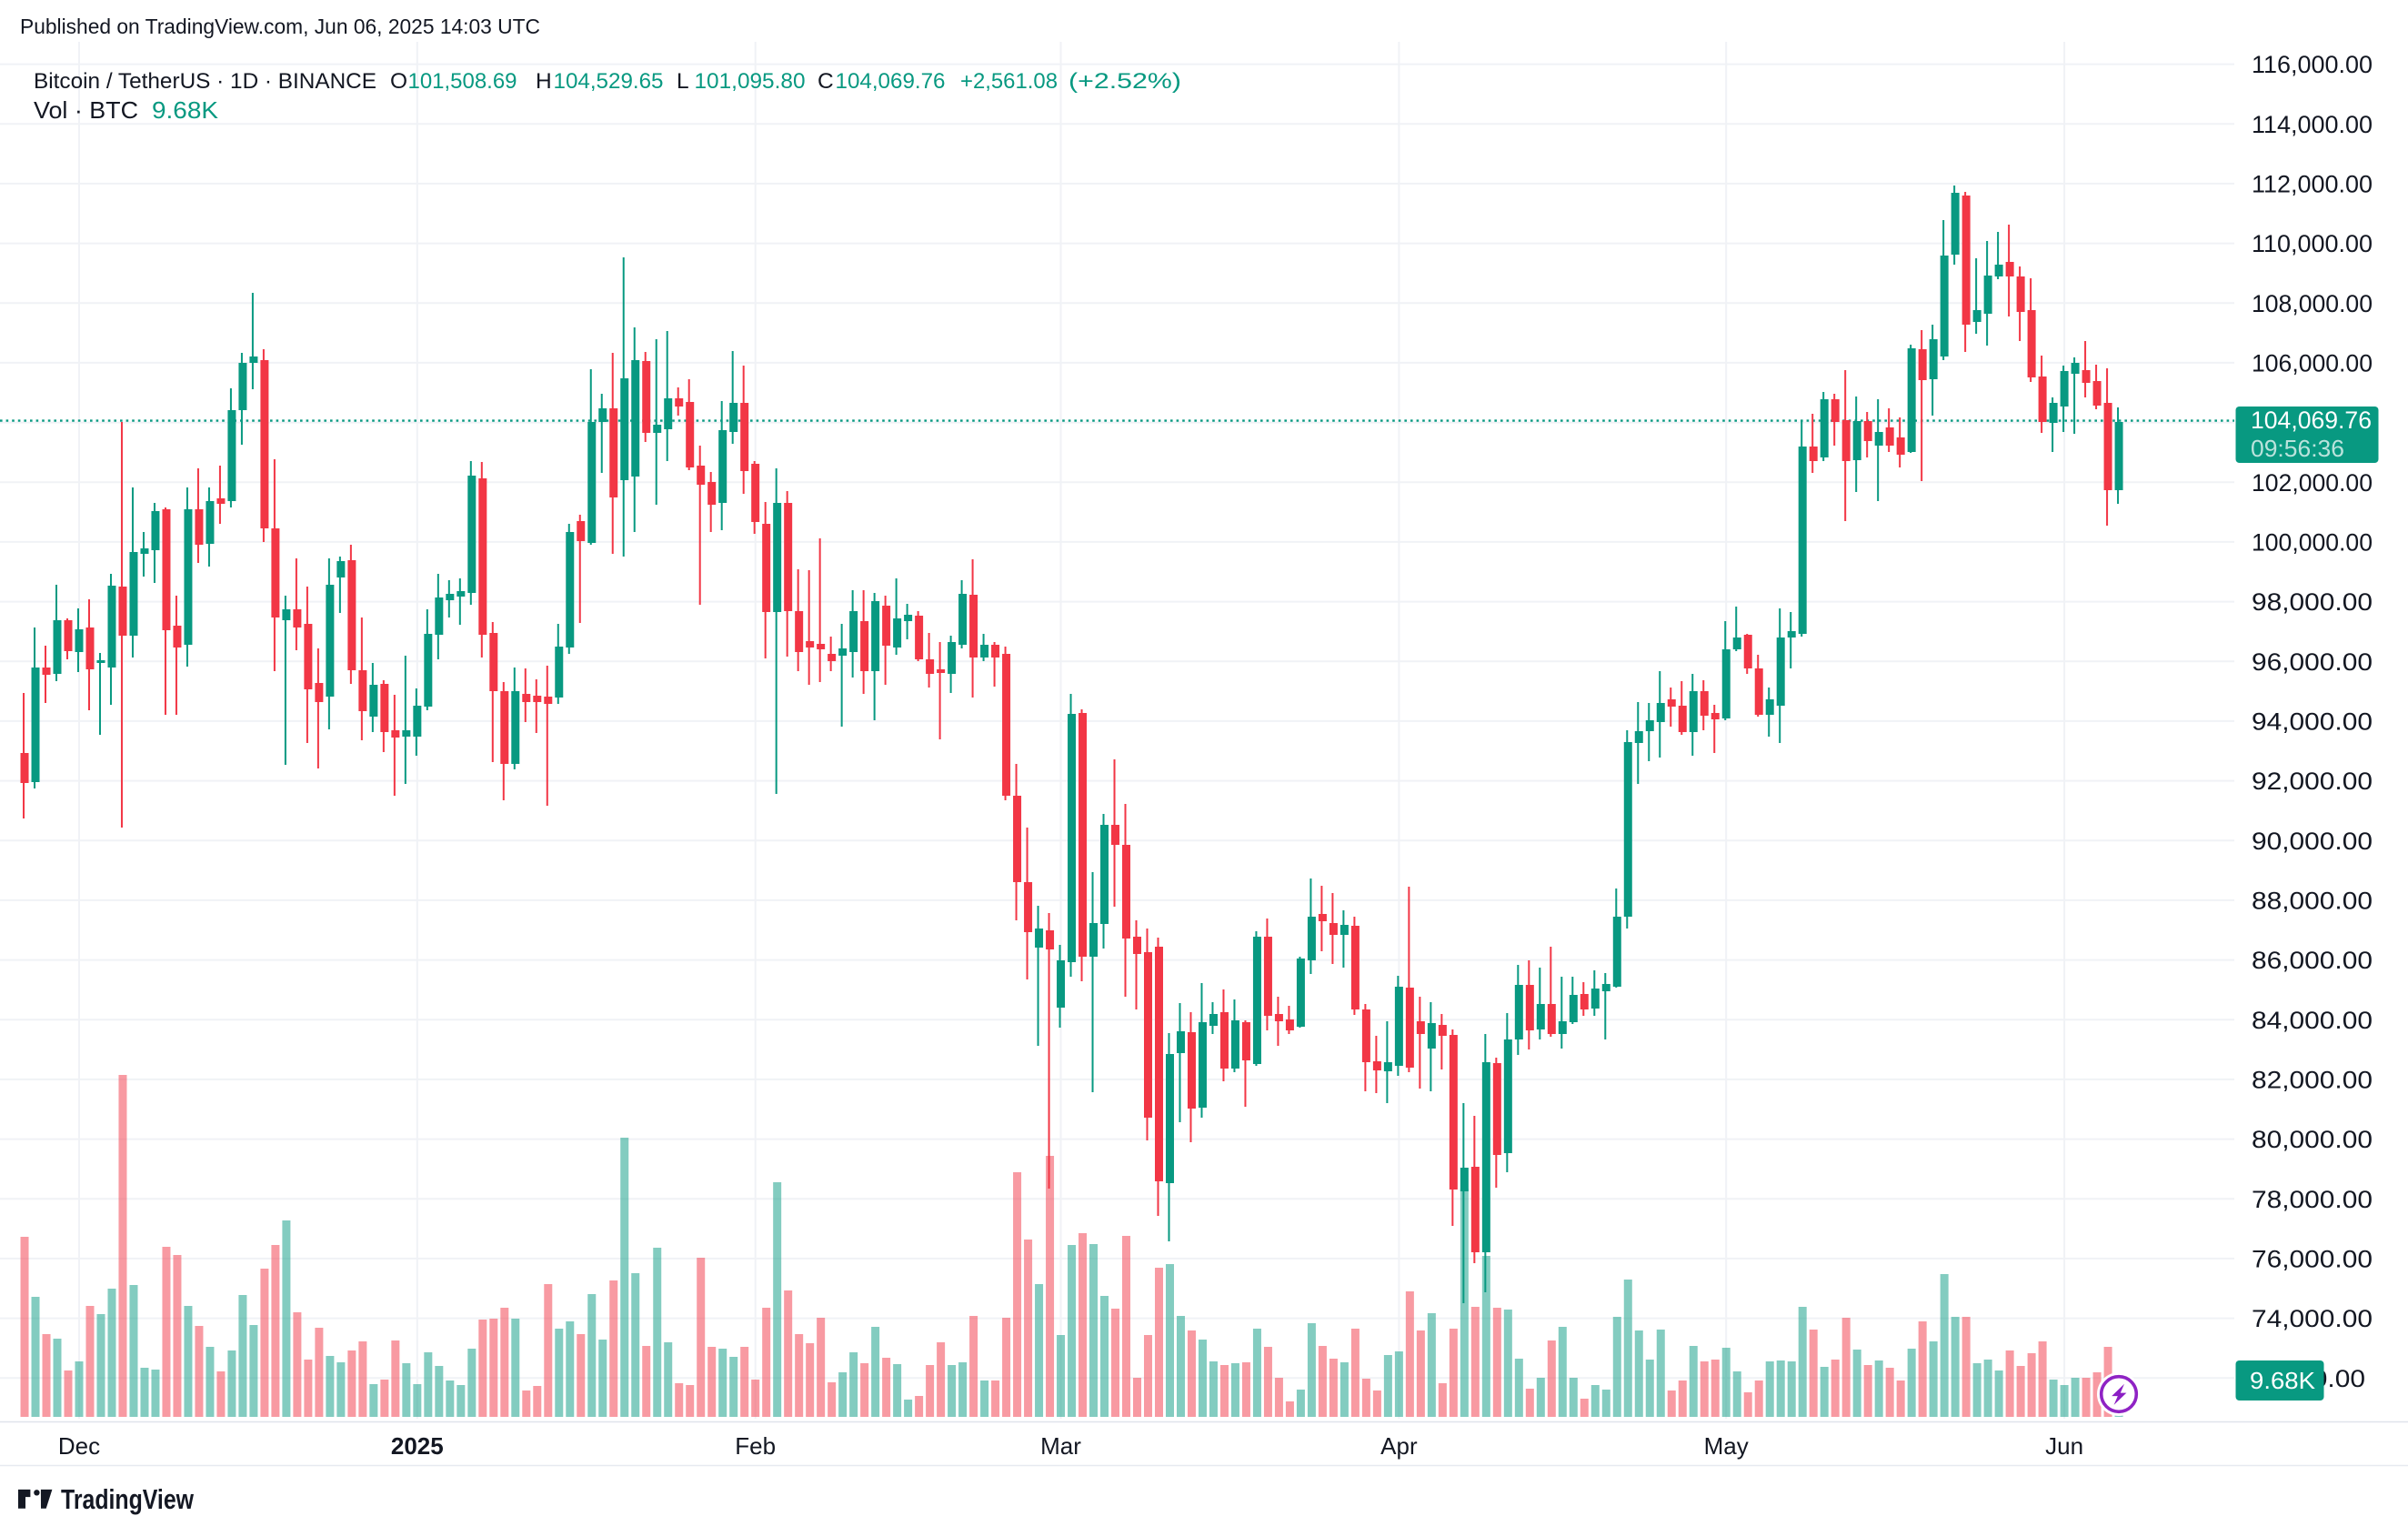  What do you see at coordinates (128, 1499) in the screenshot?
I see `svg-text: TradingView` at bounding box center [128, 1499].